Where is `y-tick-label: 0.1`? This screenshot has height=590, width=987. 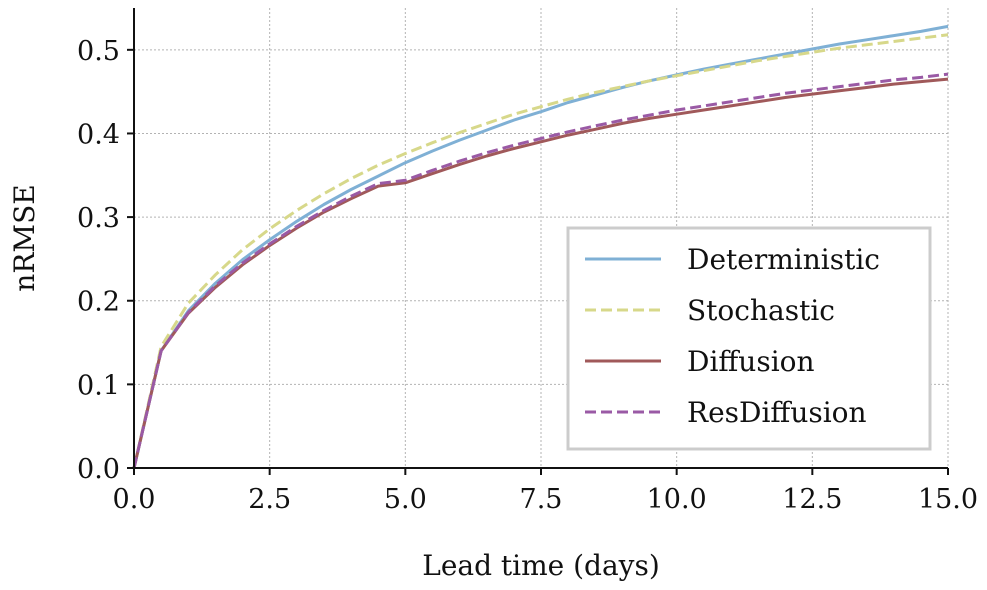
y-tick-label: 0.1 is located at coordinates (98, 385).